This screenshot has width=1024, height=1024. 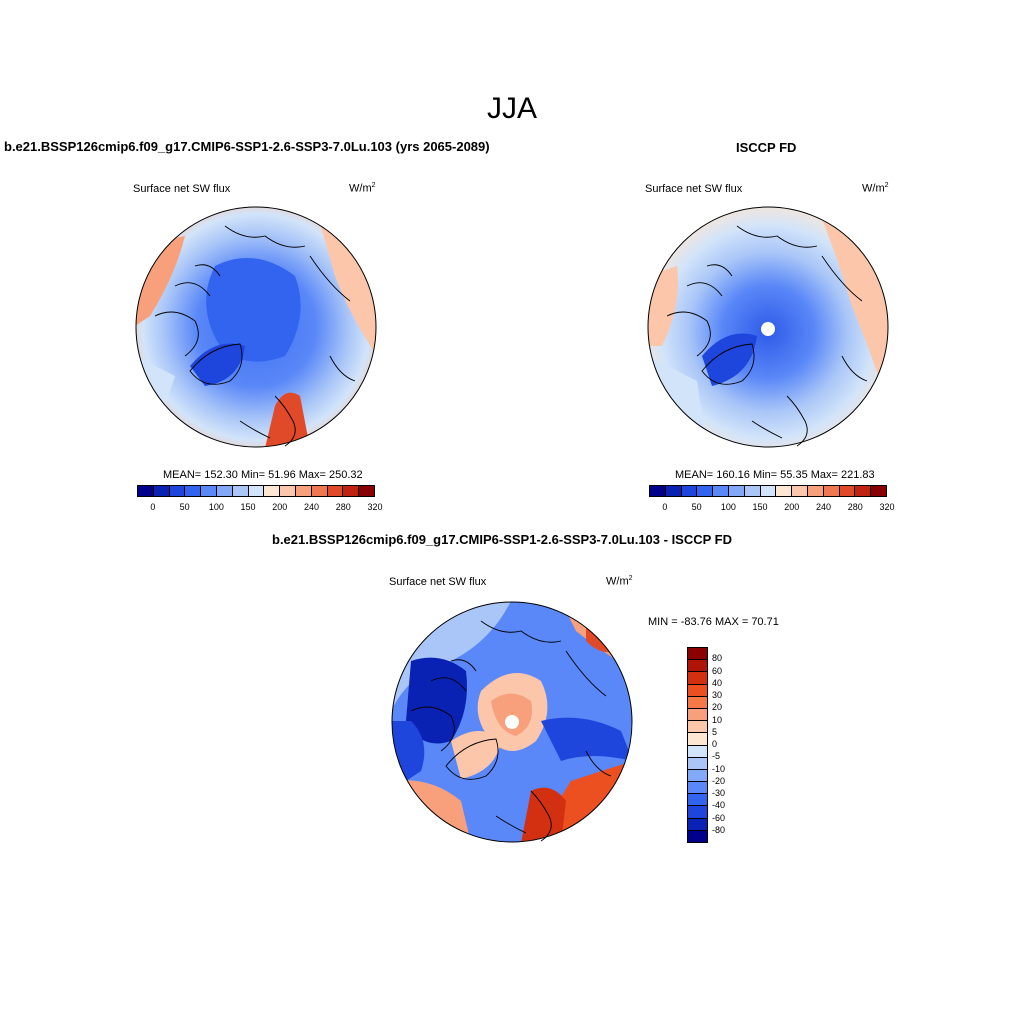 I want to click on colorbar-tick-label: -80, so click(x=719, y=829).